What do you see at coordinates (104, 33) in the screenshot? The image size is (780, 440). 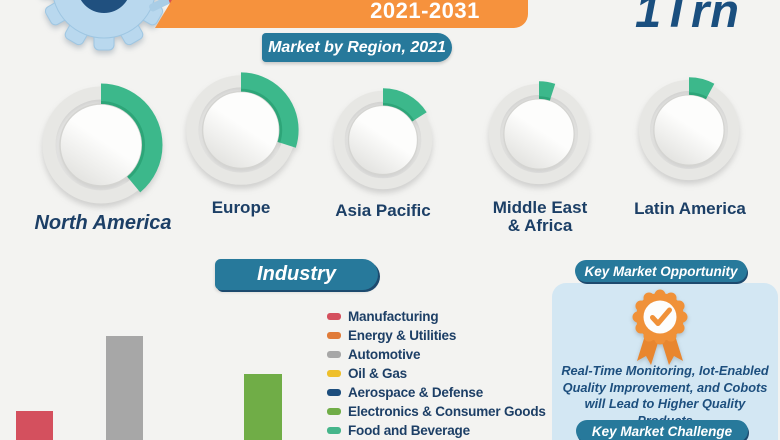 I see `gear-icon` at bounding box center [104, 33].